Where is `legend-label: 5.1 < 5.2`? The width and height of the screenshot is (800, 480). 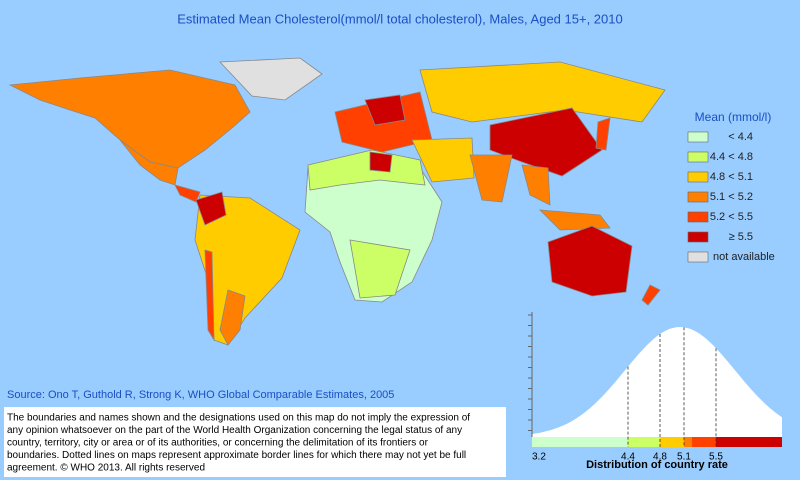
legend-label: 5.1 < 5.2 is located at coordinates (731, 197).